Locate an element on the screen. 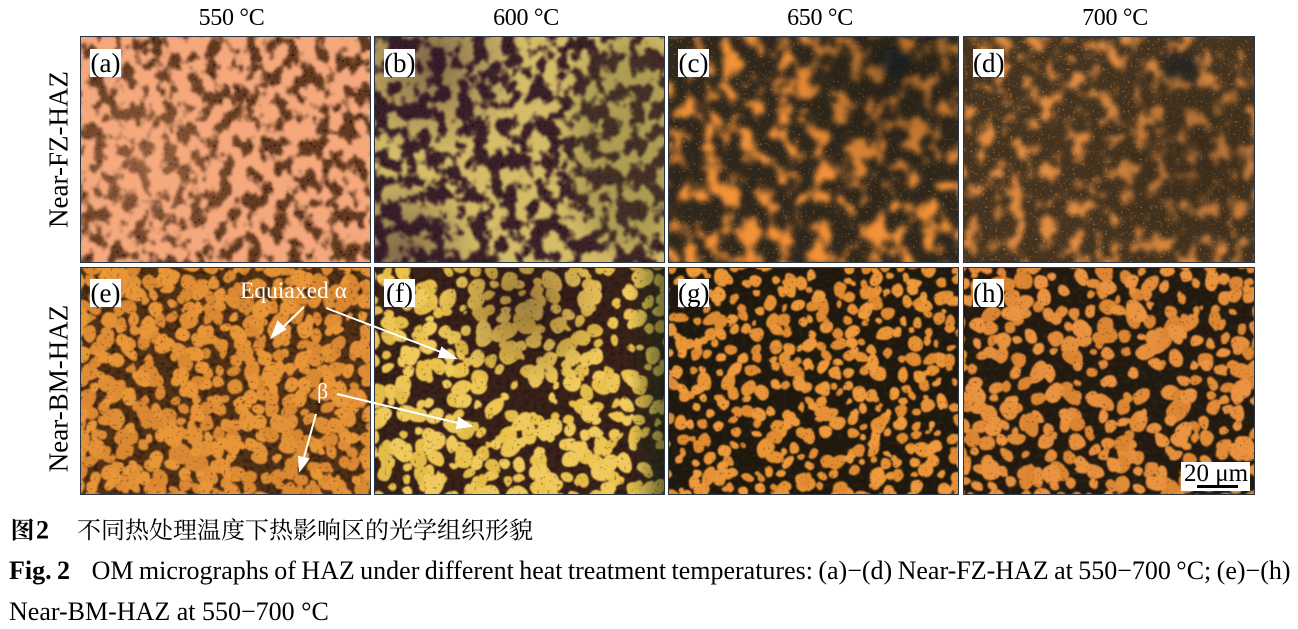  svg-text: 2 is located at coordinates (42, 530).